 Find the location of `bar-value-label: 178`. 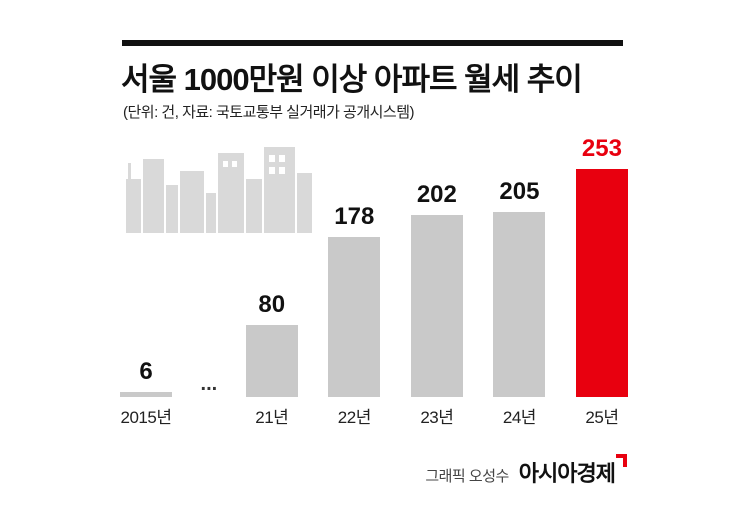

bar-value-label: 178 is located at coordinates (354, 216).